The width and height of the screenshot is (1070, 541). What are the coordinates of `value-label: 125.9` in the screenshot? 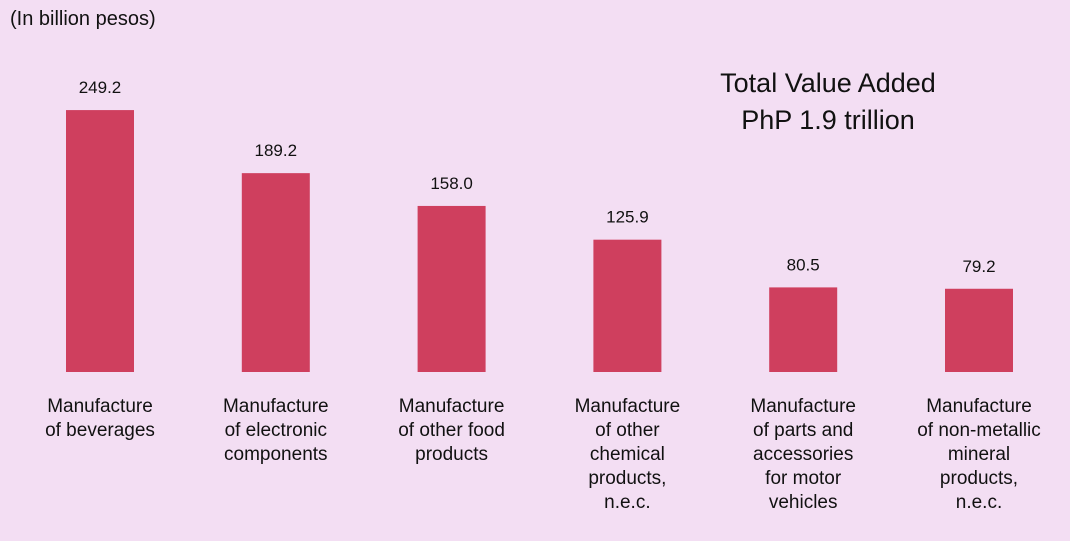 It's located at (627, 217).